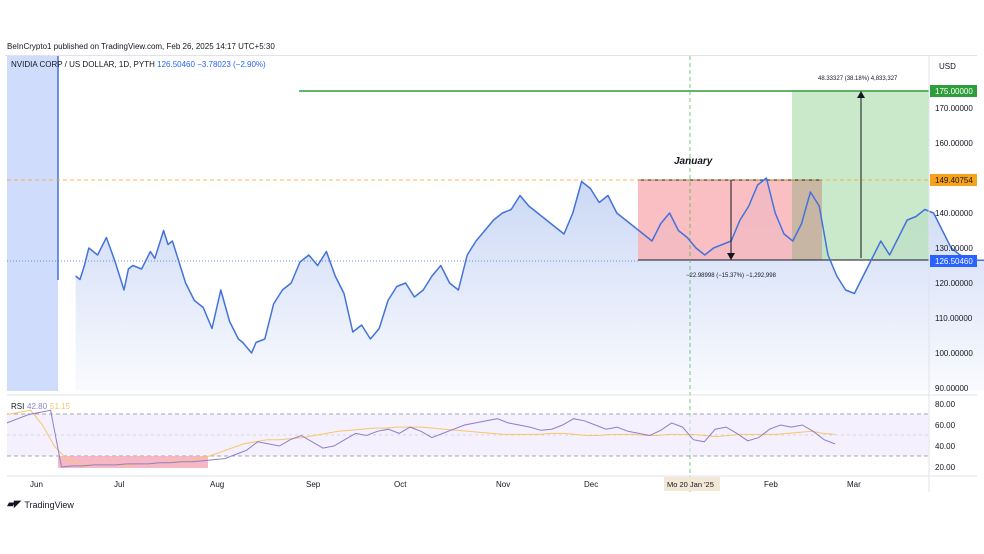  I want to click on time-tick-label: Oct, so click(400, 484).